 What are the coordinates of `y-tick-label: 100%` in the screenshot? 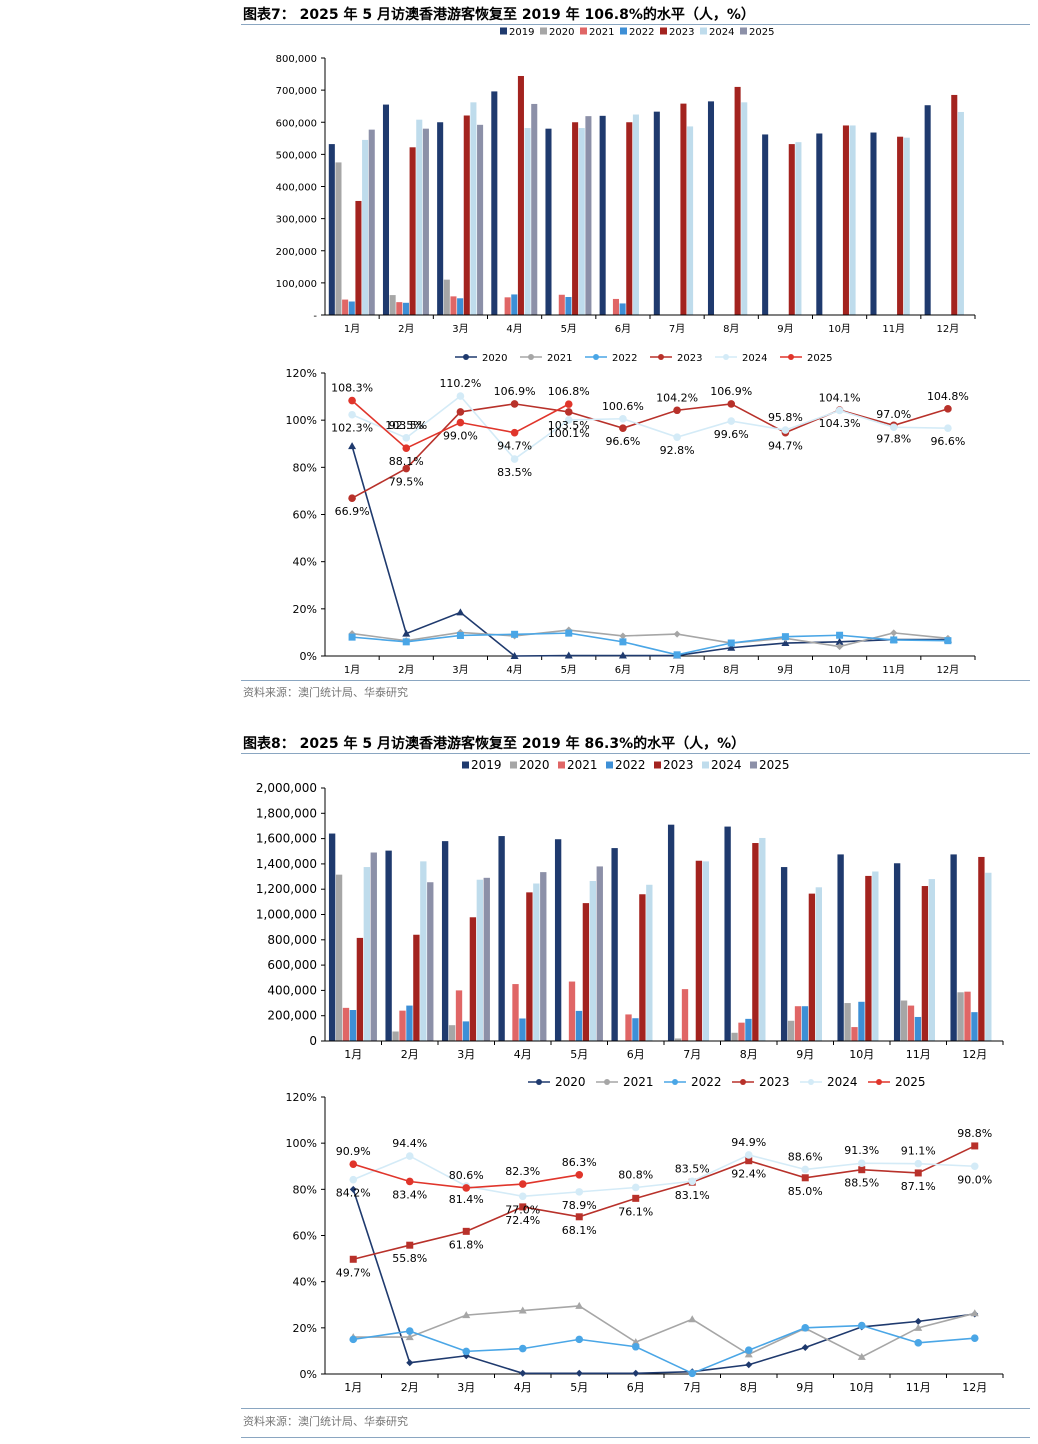 It's located at (301, 420).